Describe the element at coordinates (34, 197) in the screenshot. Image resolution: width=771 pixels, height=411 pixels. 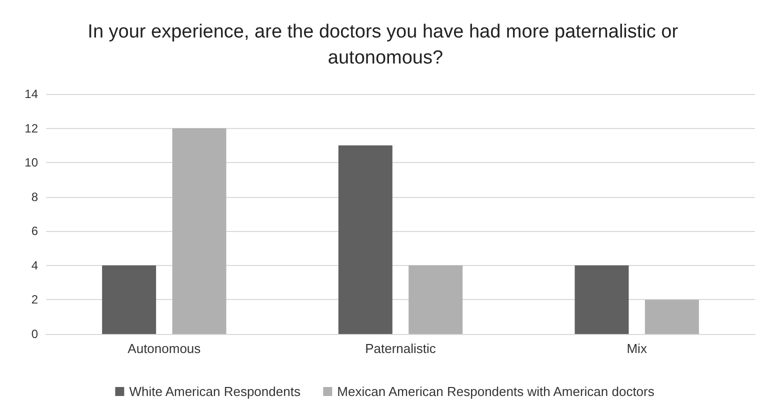
I see `y-tick-label: 8` at that location.